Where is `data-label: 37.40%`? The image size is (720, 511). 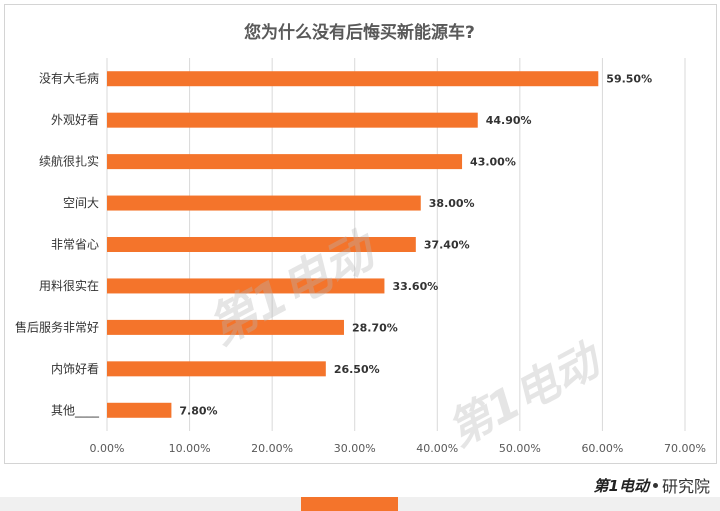
data-label: 37.40% is located at coordinates (447, 245).